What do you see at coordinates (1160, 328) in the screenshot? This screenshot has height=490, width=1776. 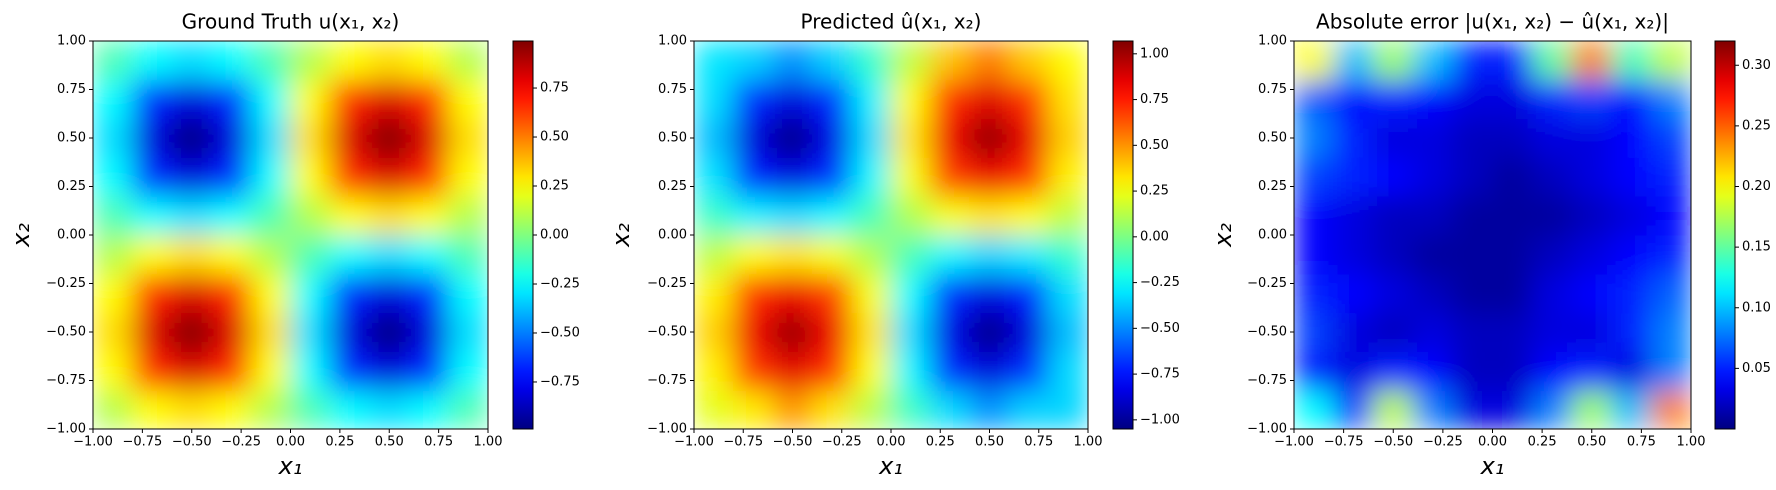 I see `colorbar-tick-label: −0.50` at bounding box center [1160, 328].